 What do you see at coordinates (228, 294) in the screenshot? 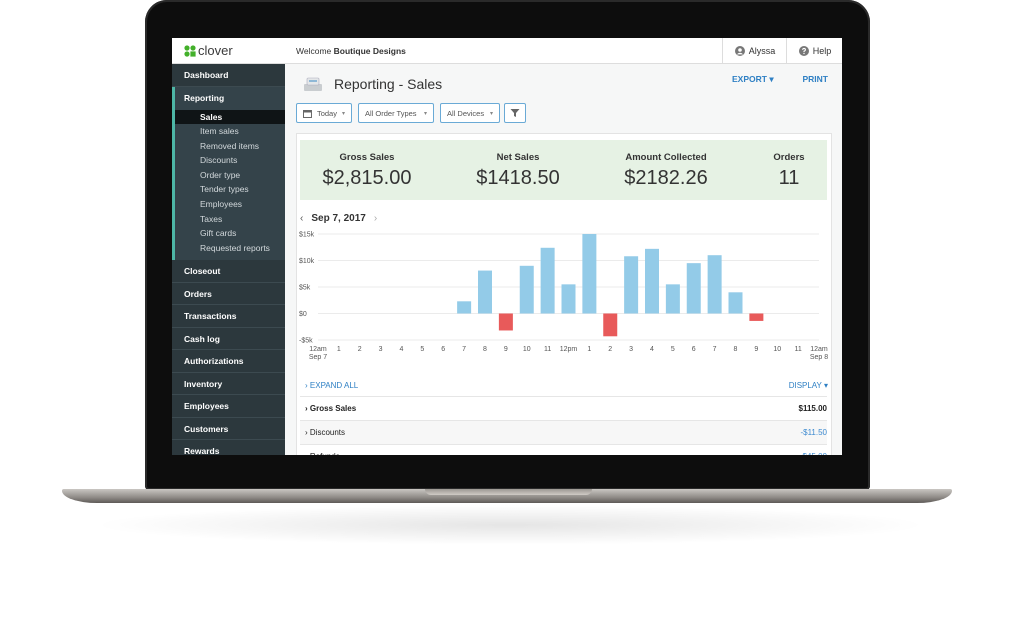
I see `nav-item: Orders` at bounding box center [228, 294].